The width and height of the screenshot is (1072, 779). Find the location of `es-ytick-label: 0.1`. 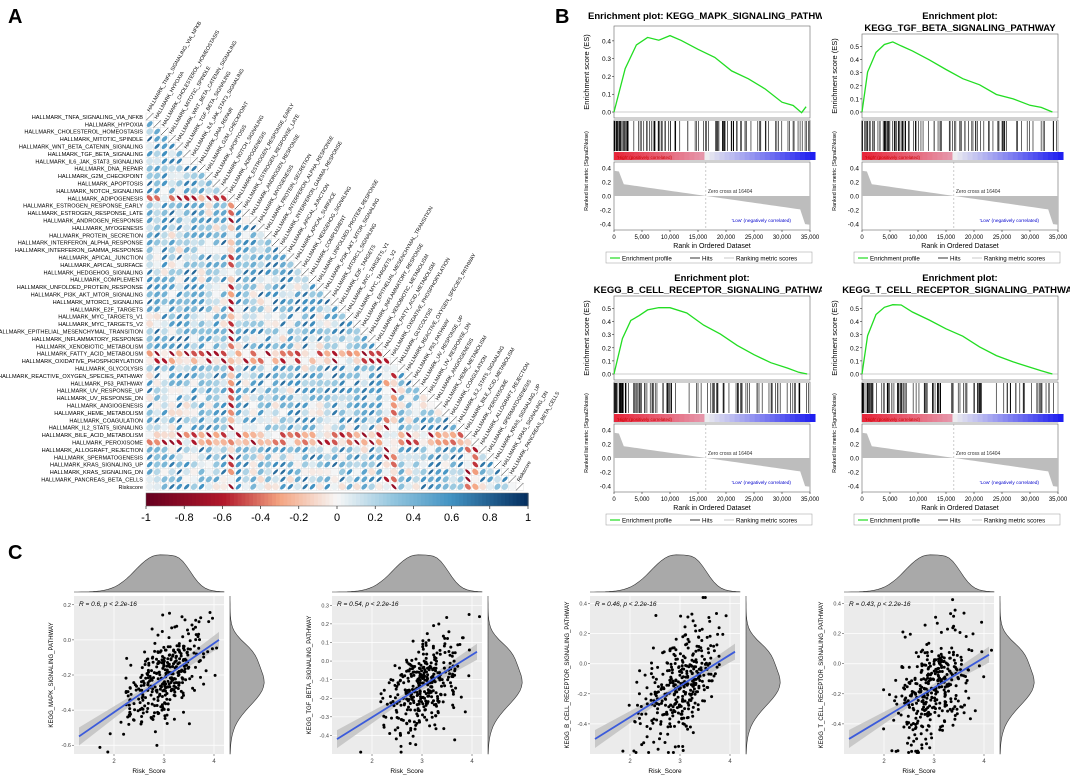

es-ytick-label: 0.1 is located at coordinates (854, 361).